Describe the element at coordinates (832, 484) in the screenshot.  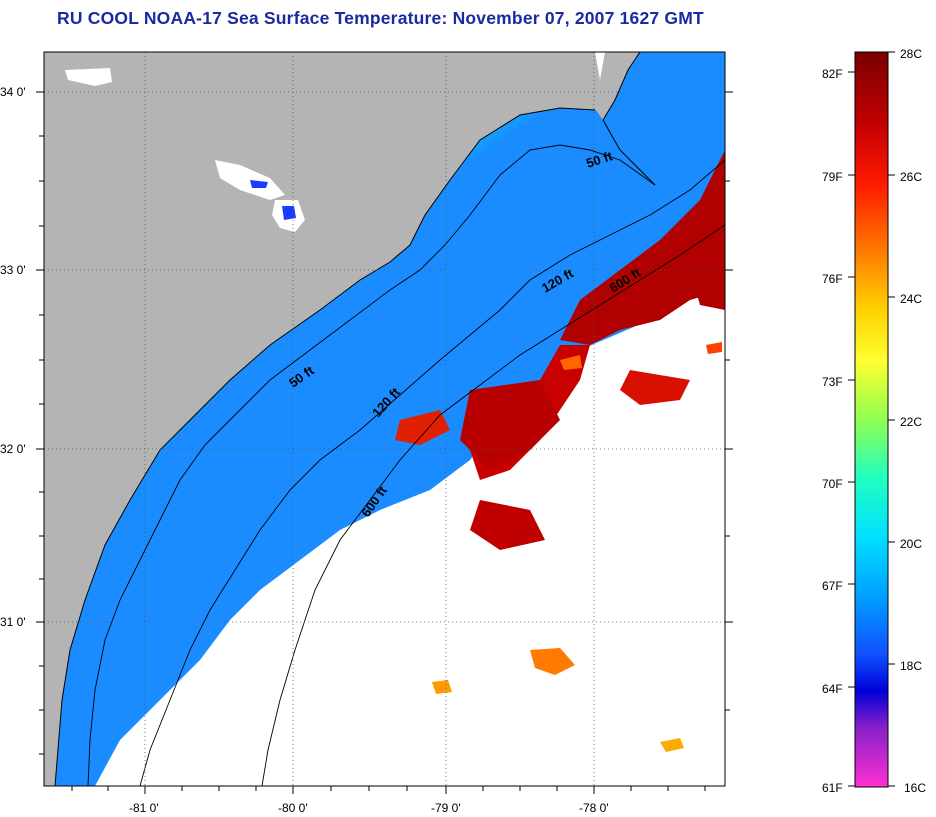
I see `colorbar-fahrenheit-70: 70F` at that location.